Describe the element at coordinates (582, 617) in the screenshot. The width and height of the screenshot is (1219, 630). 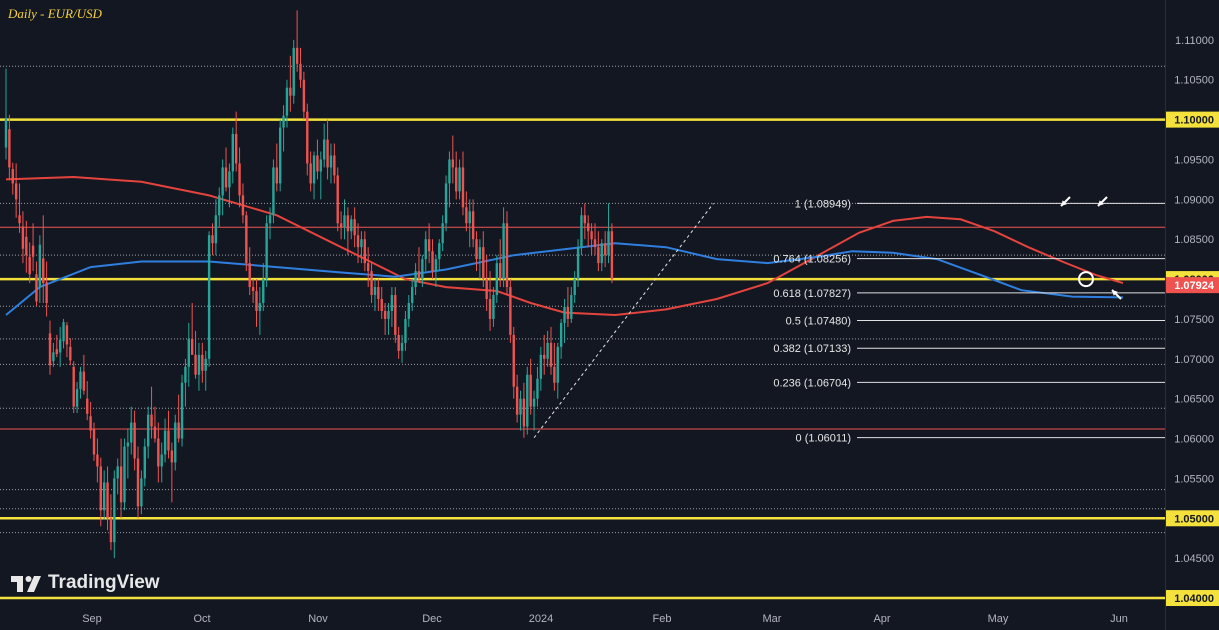
I see `time-axis: Sep Oct Nov Dec 2024 Feb Mar Apr May Jun` at that location.